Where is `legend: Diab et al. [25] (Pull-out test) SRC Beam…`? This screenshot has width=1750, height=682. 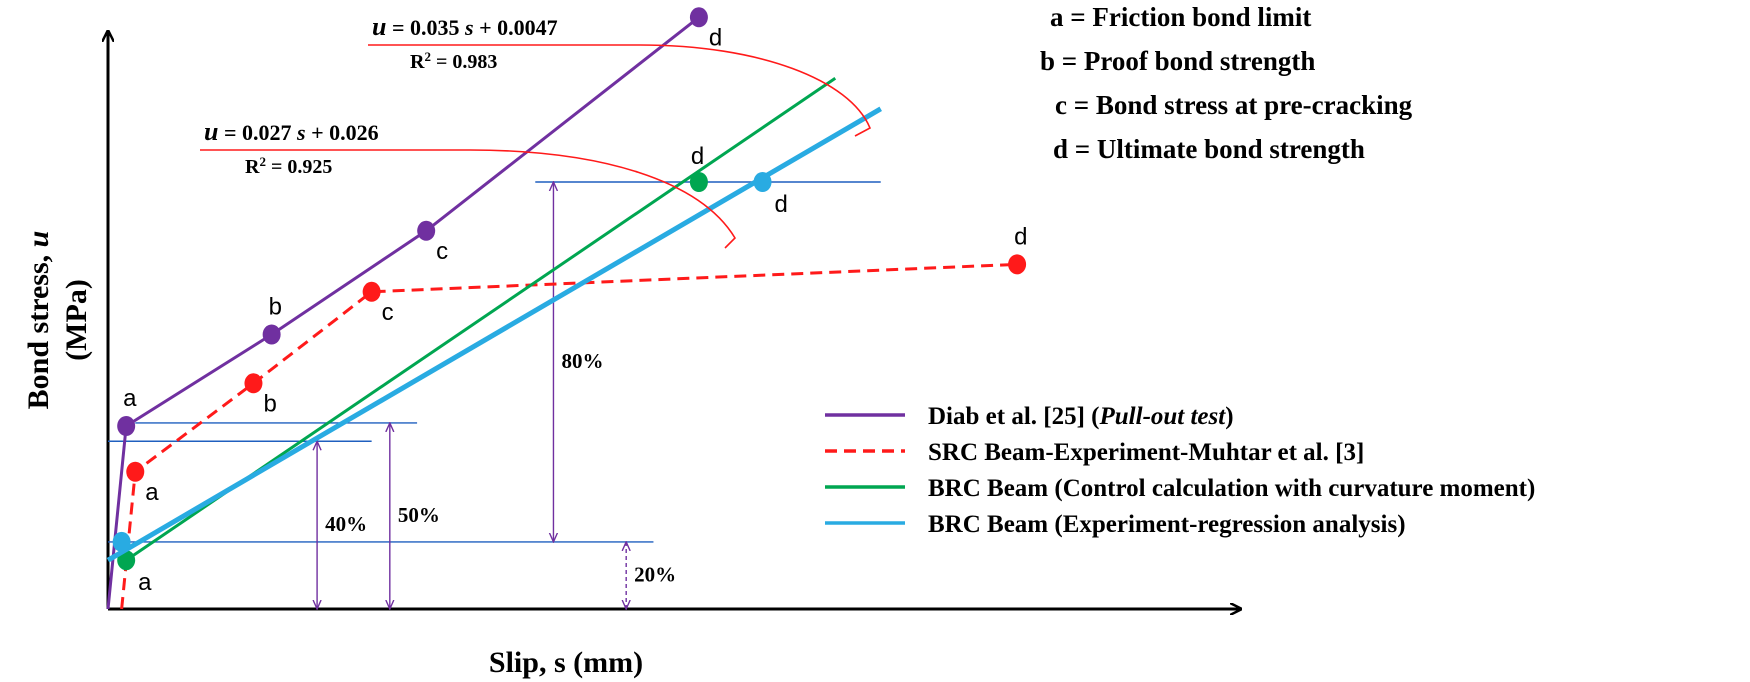 legend: Diab et al. [25] (Pull-out test) SRC Beam… is located at coordinates (1180, 470).